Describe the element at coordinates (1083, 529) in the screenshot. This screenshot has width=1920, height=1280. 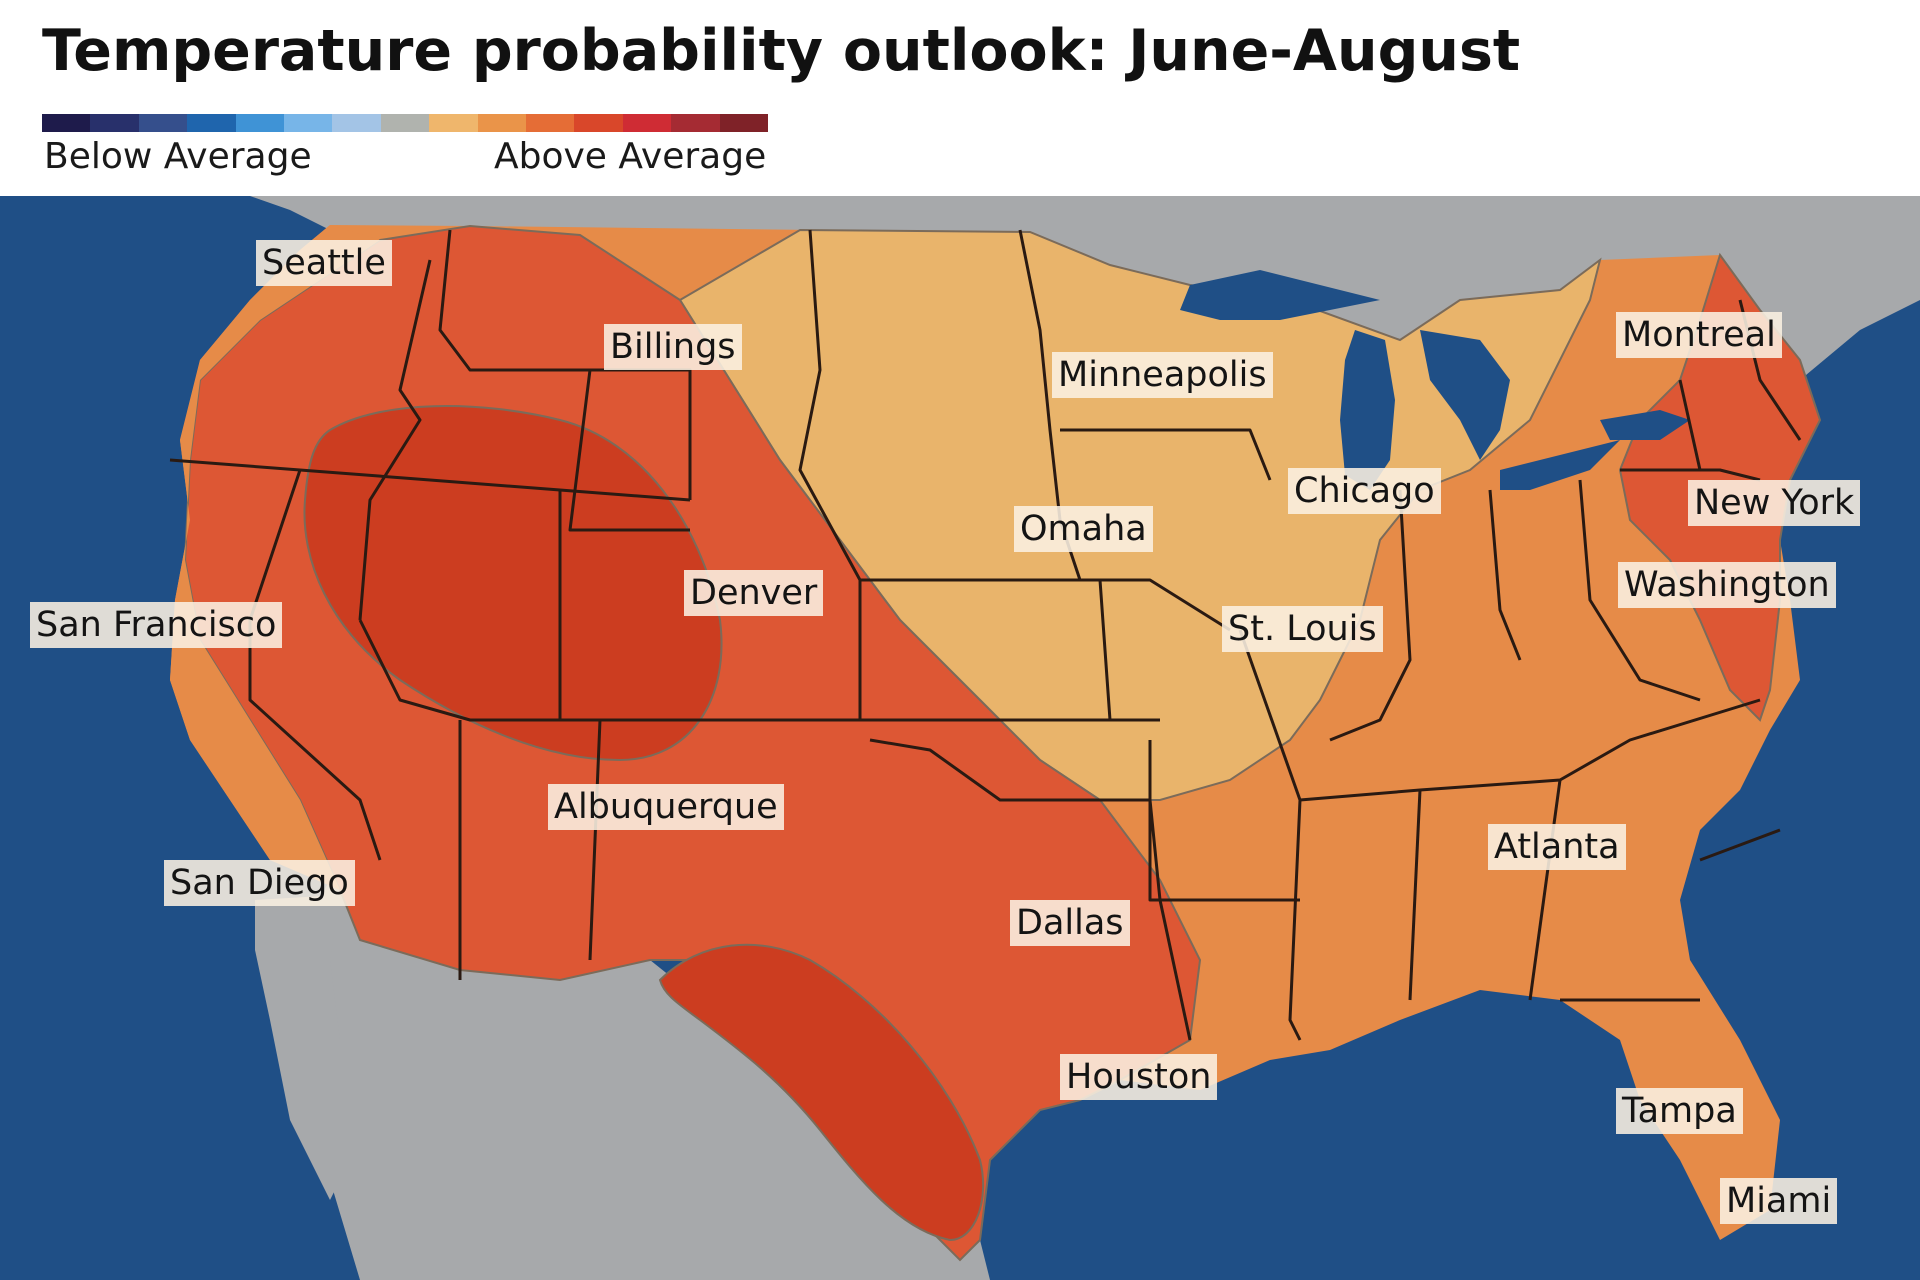
I see `city-label-omaha: Omaha` at that location.